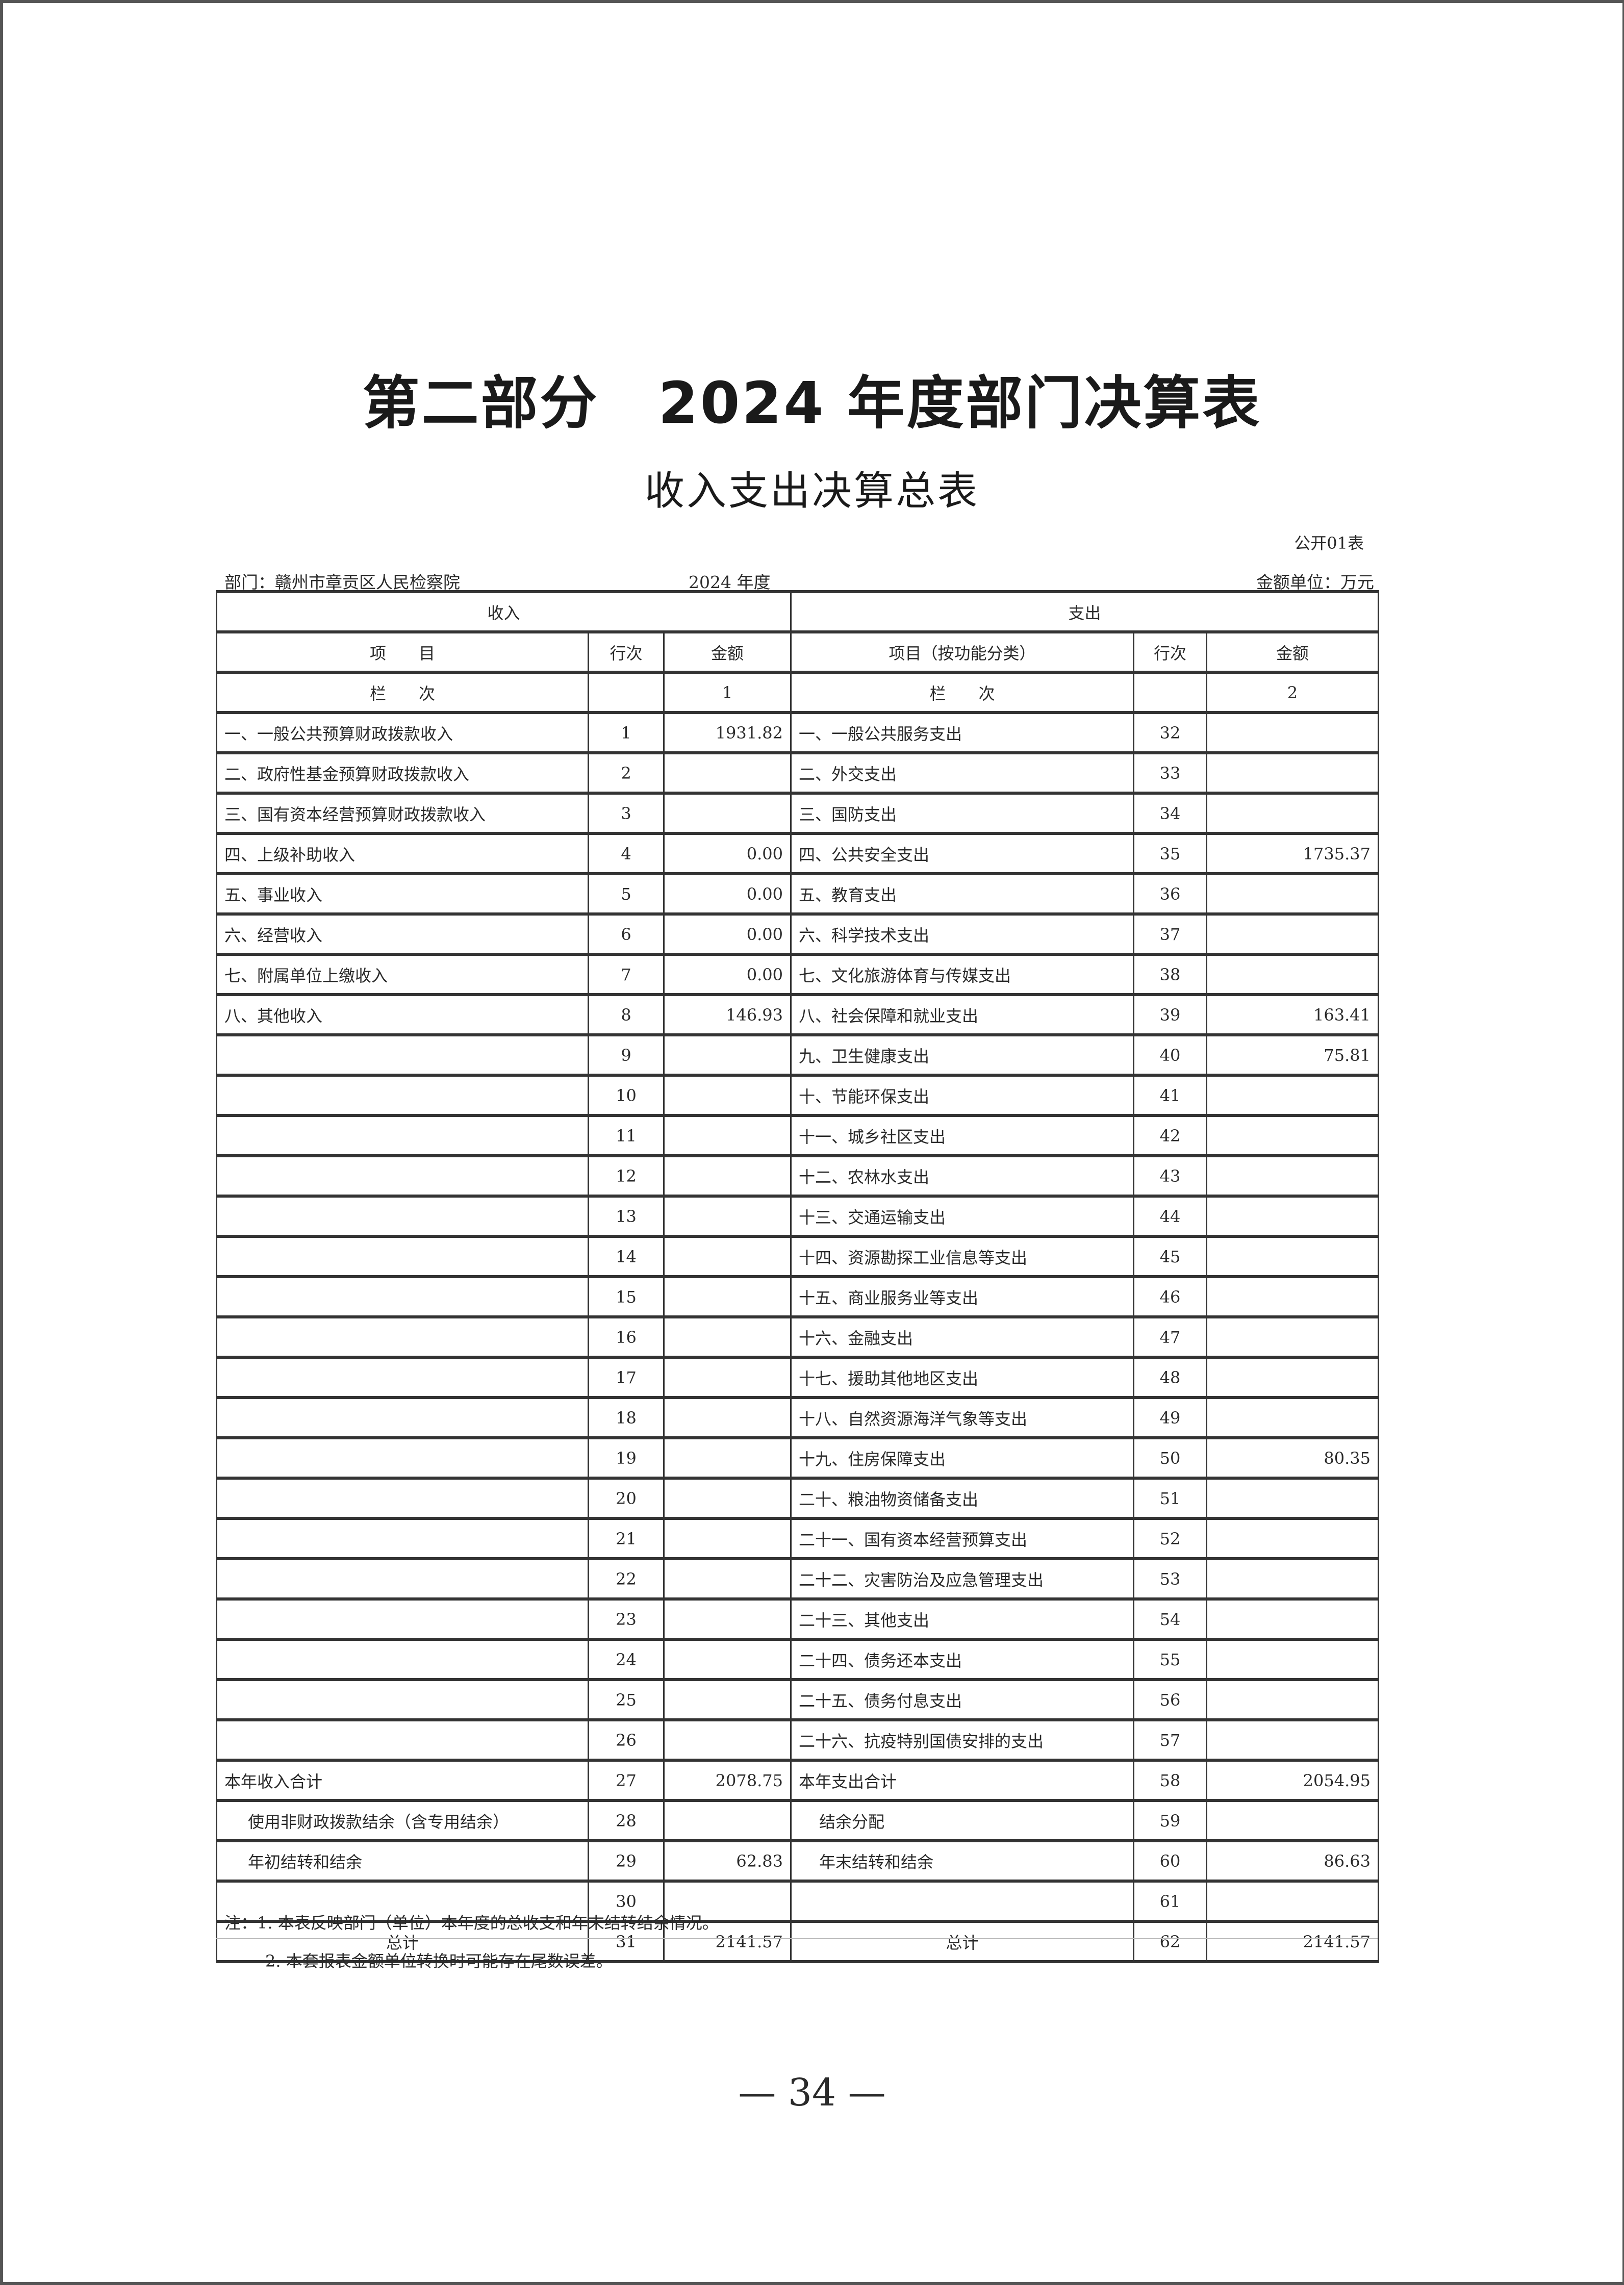  Describe the element at coordinates (1170, 1136) in the screenshot. I see `expense-line-no: 42` at that location.